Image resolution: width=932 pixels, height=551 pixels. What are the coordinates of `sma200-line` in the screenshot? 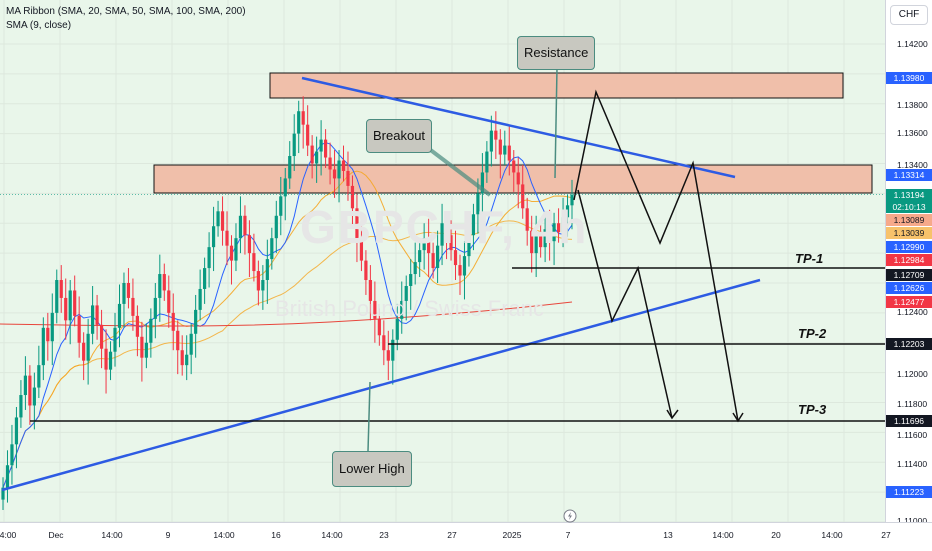 It's located at (286, 314).